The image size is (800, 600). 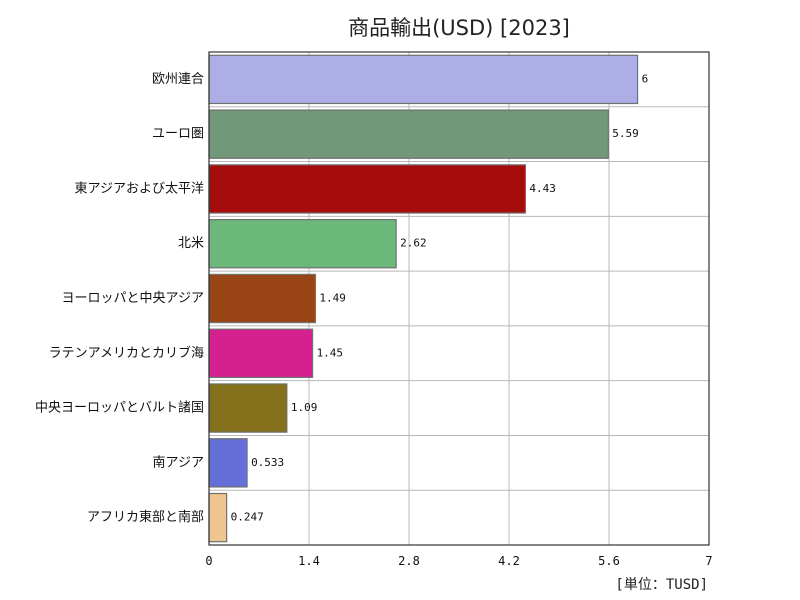 What do you see at coordinates (332, 298) in the screenshot?
I see `data-label: 1.49` at bounding box center [332, 298].